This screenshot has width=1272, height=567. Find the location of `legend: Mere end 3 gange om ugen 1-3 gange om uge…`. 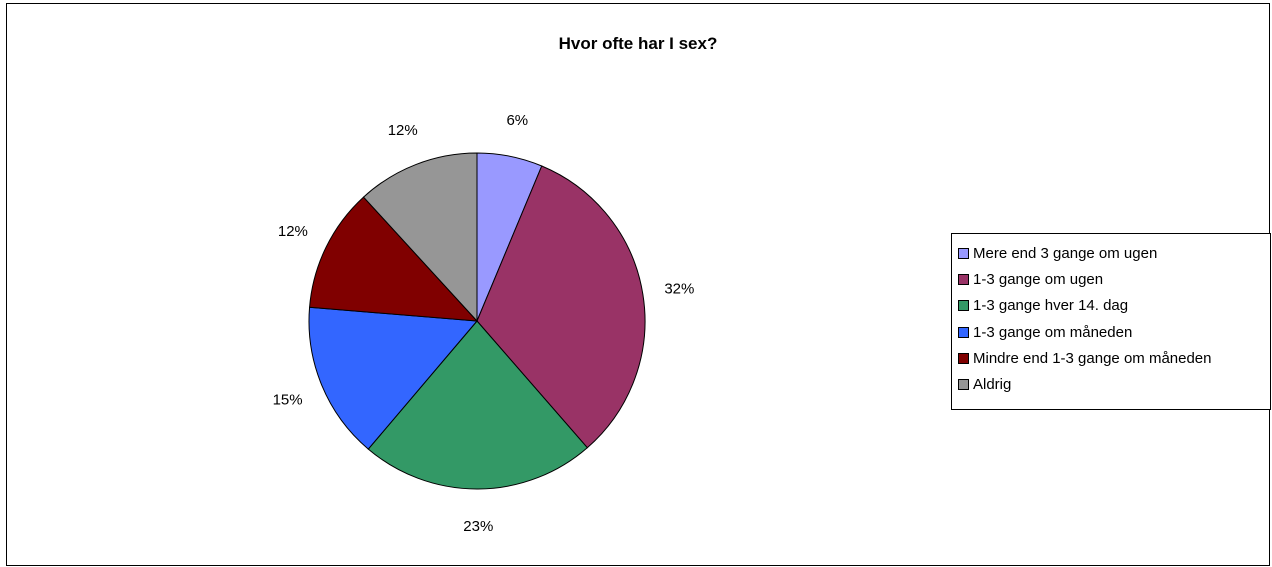

legend: Mere end 3 gange om ugen 1-3 gange om uge… is located at coordinates (1111, 321).